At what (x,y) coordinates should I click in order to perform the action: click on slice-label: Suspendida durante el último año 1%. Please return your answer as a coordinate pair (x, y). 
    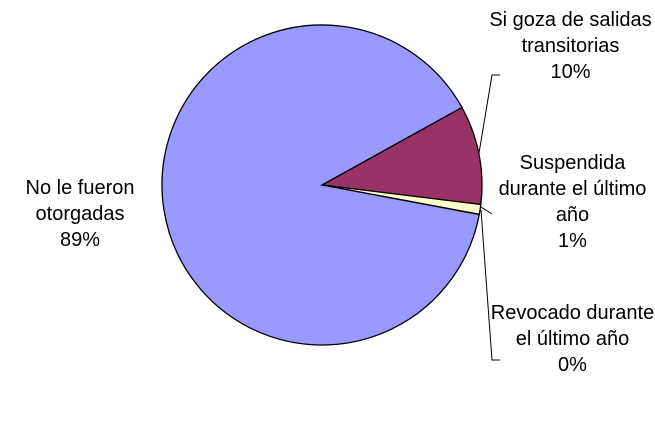
    Looking at the image, I should click on (572, 202).